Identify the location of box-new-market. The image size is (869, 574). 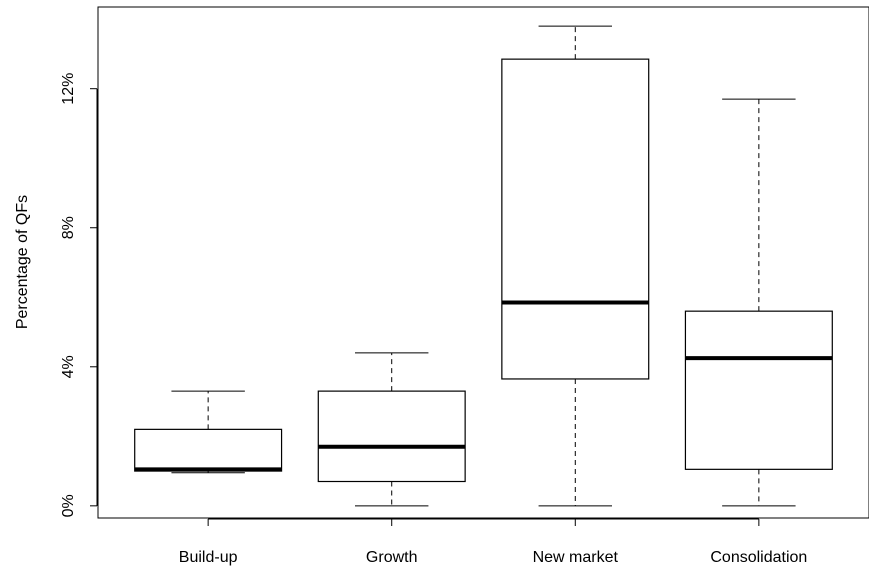
(575, 266).